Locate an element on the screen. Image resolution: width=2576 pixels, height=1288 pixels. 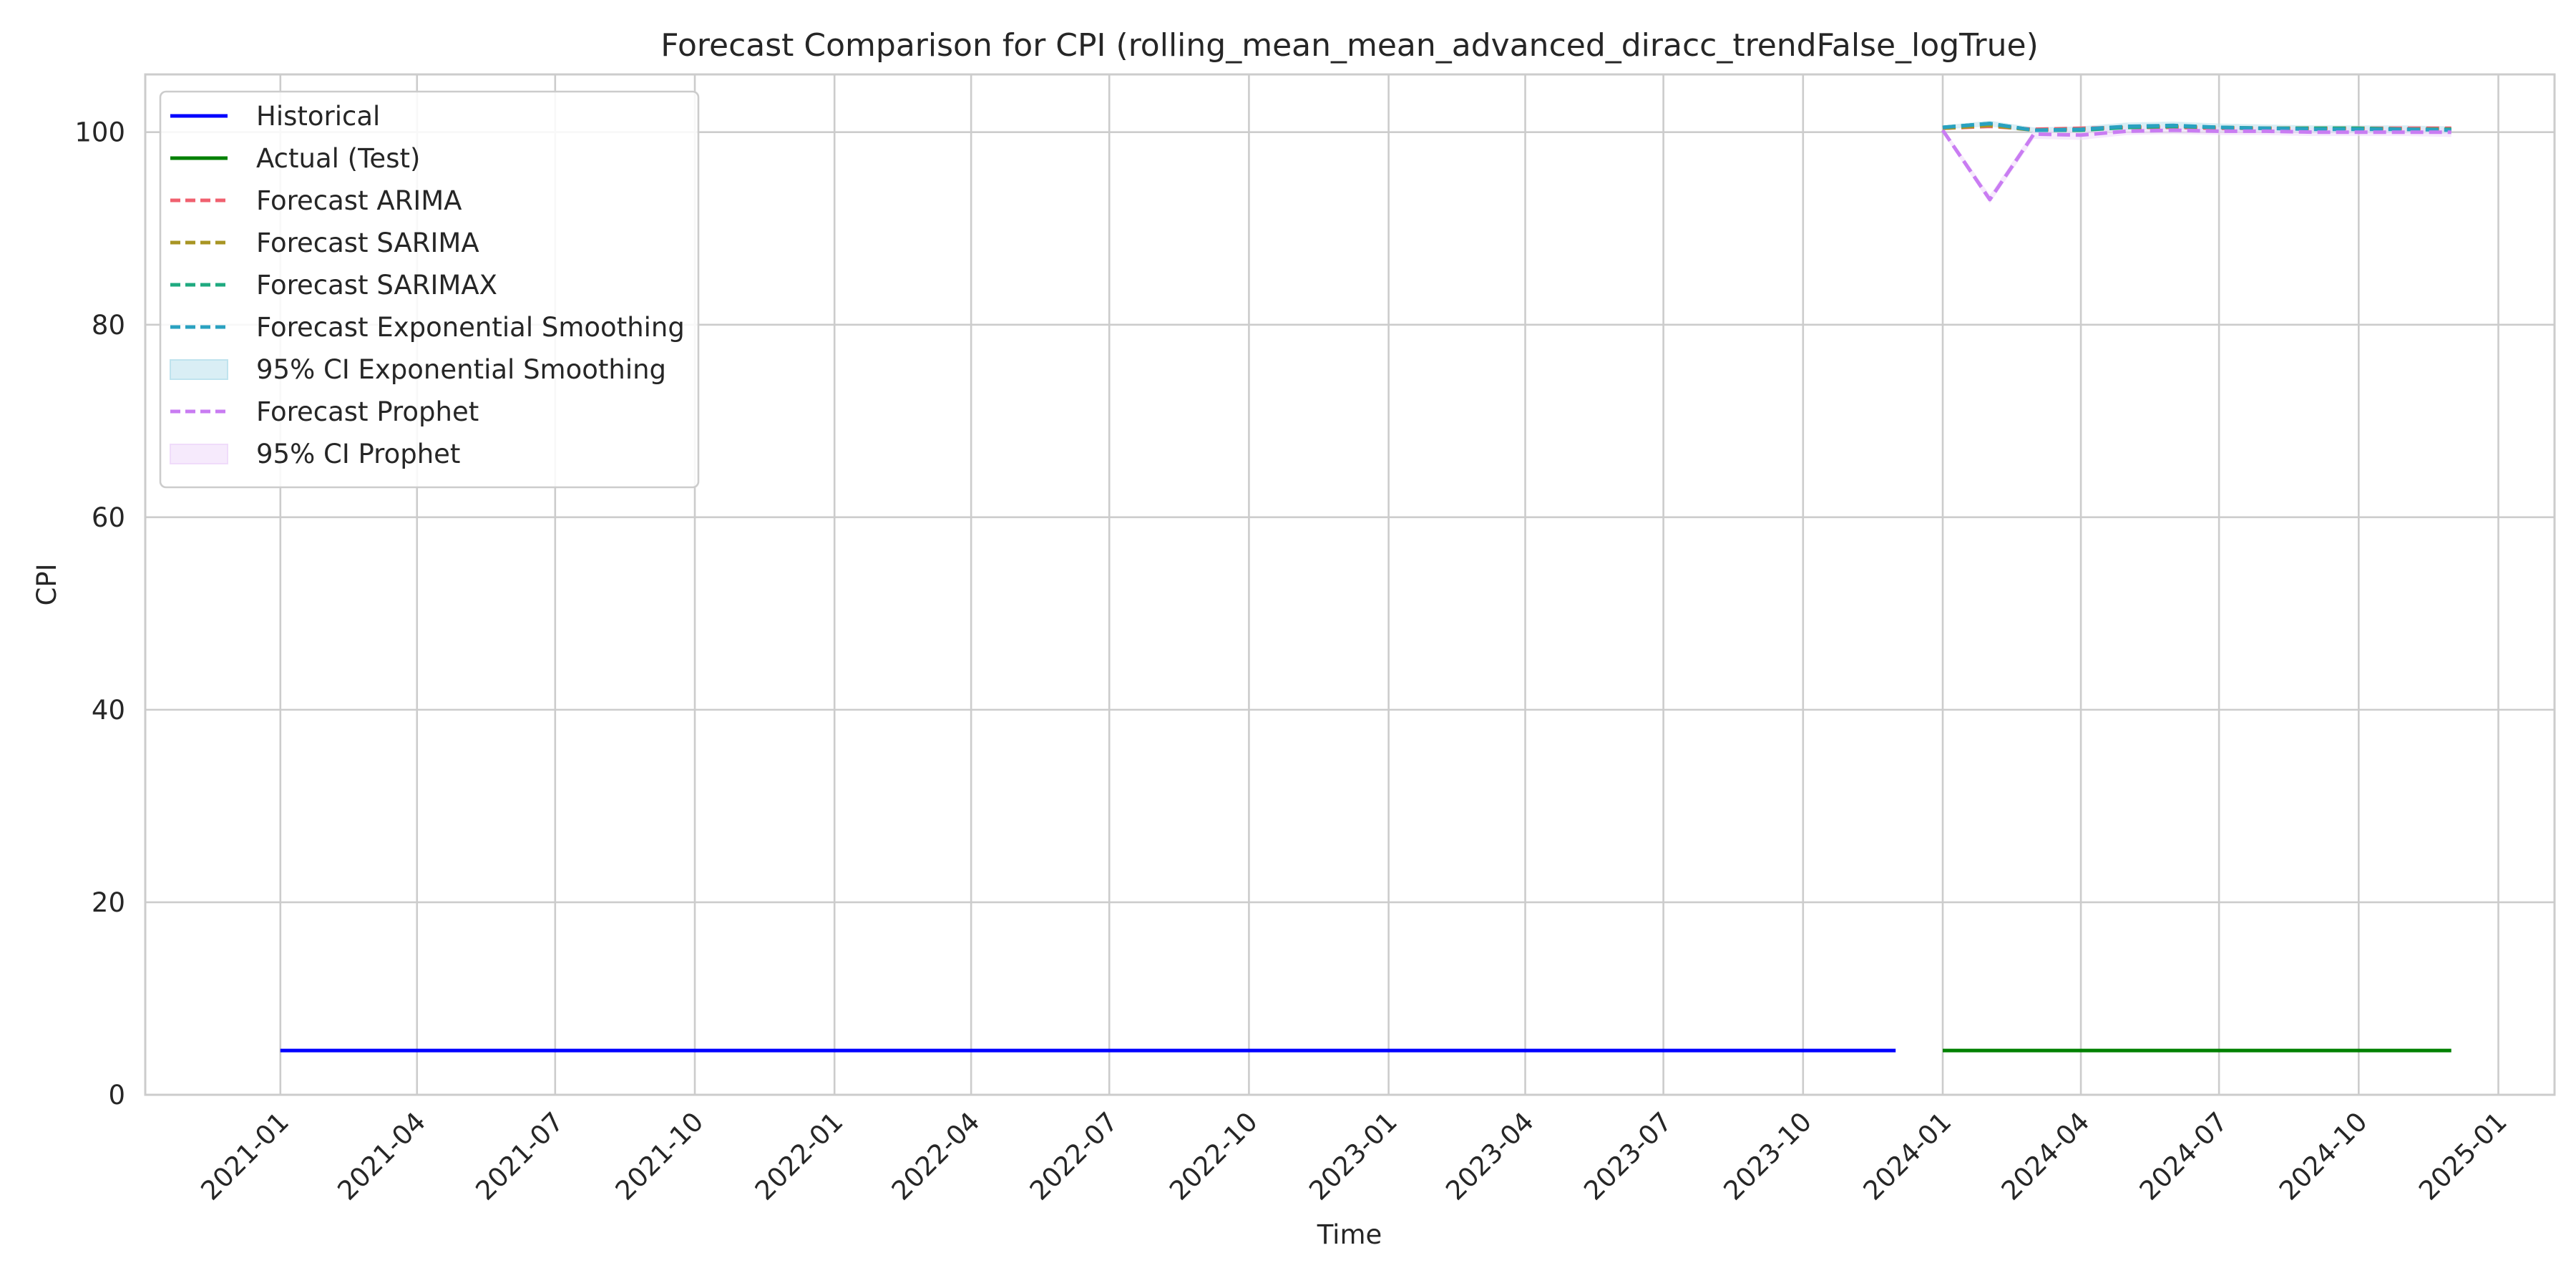
legend-entry: Forecast ARIMA is located at coordinates (316, 200).